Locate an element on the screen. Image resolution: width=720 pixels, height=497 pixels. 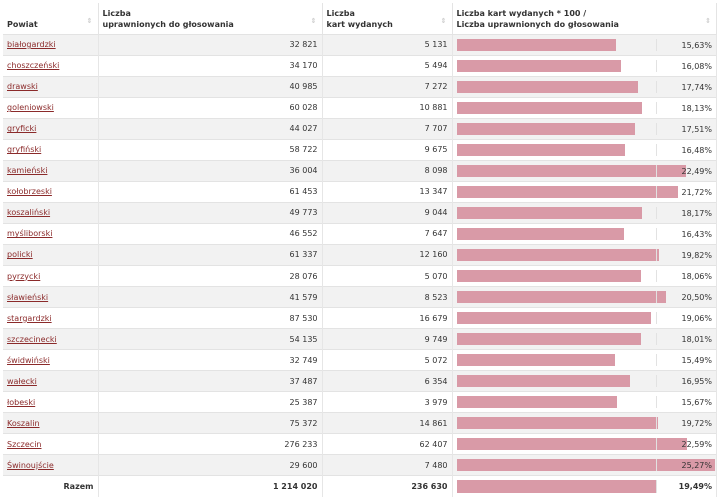
cards-cell: 8 523 is located at coordinates (387, 297).